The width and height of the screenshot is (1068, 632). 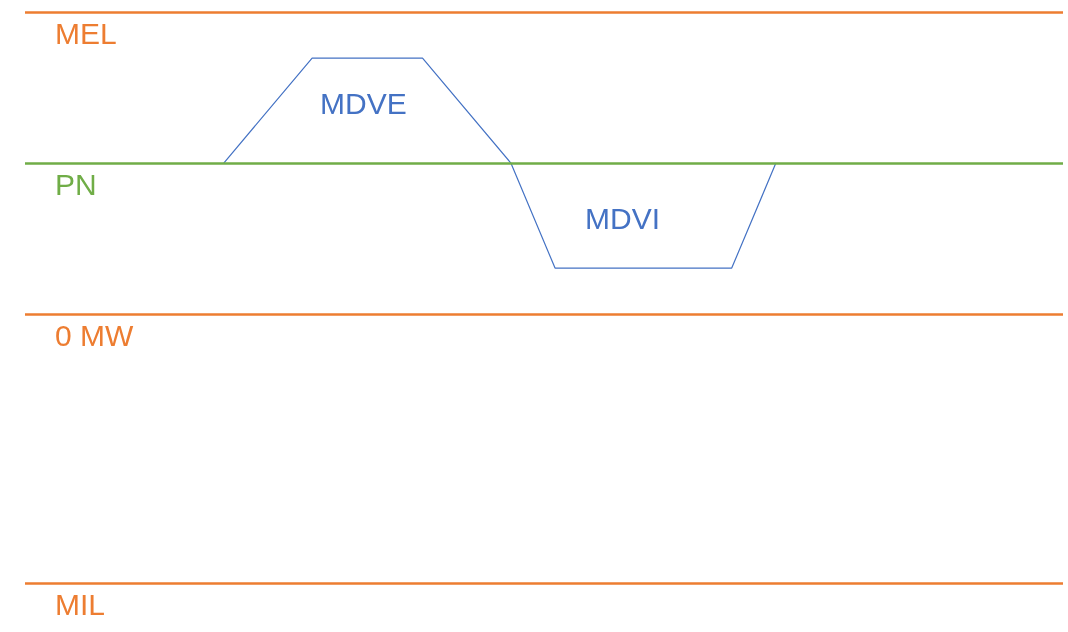 I want to click on annotation: MDVI, so click(x=622, y=218).